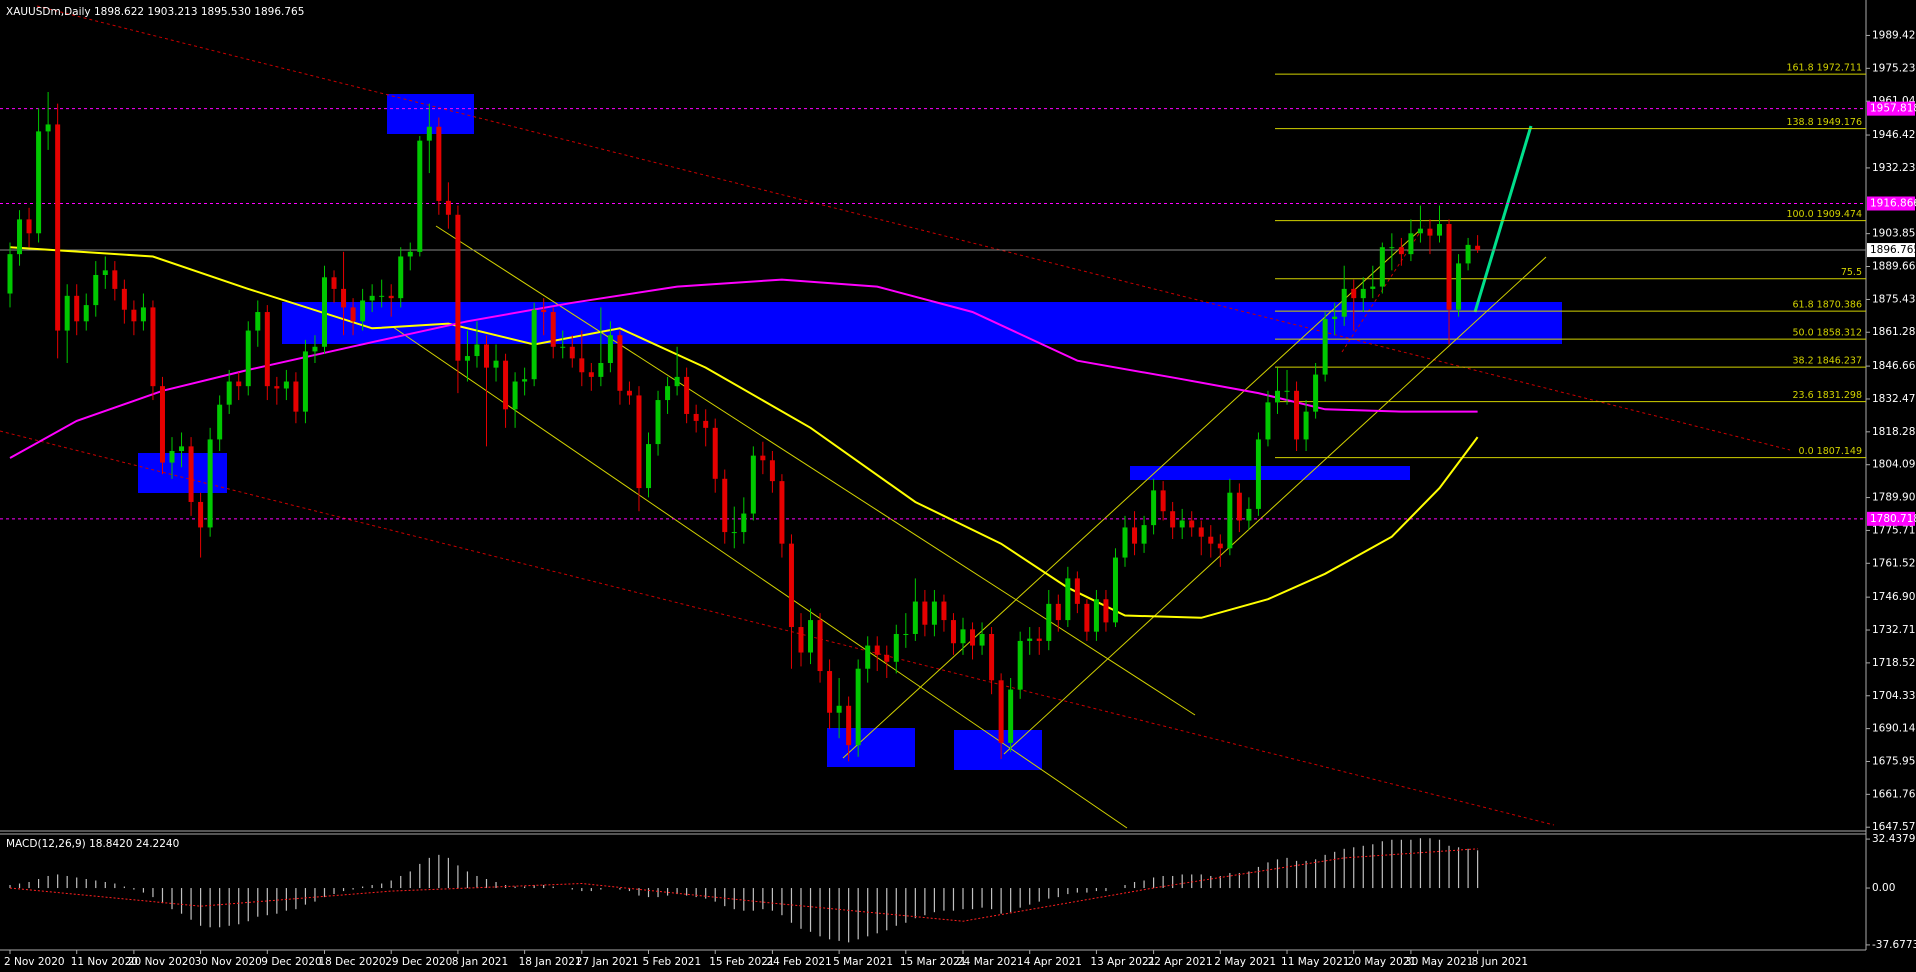 This screenshot has height=972, width=1916. What do you see at coordinates (418, 962) in the screenshot?
I see `x-tick-label: 29 Dec 2020` at bounding box center [418, 962].